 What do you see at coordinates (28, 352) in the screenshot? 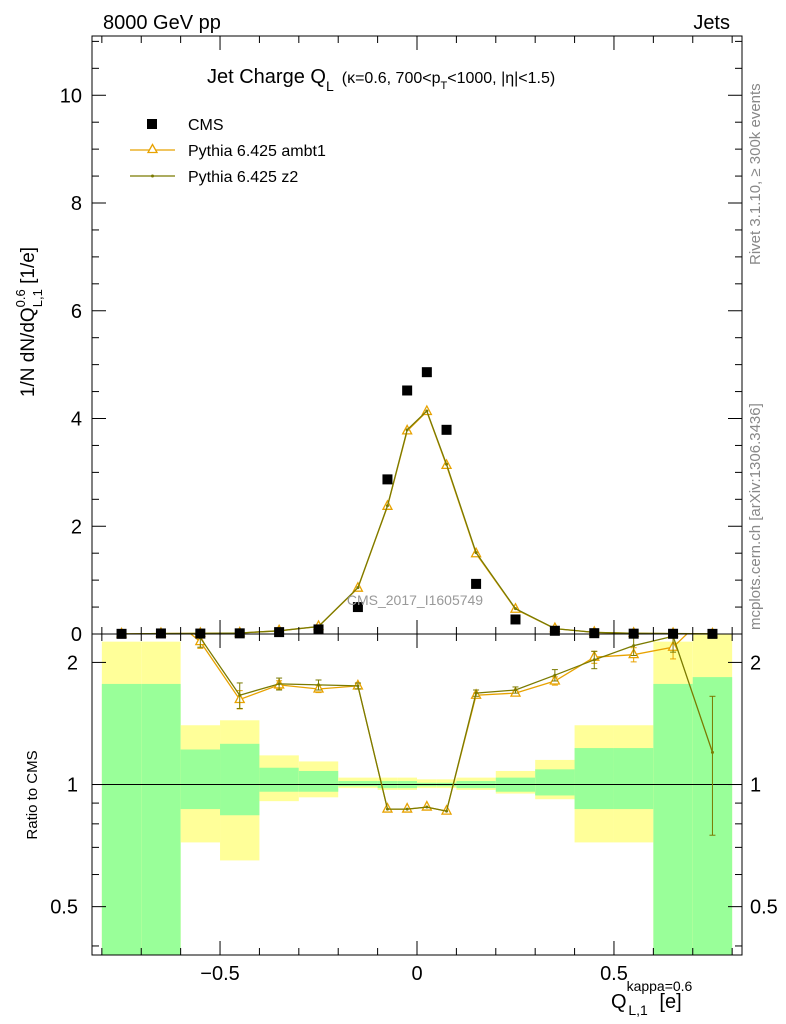
I see `main-y-label-pre: 1/N dN/dQ` at bounding box center [28, 352].